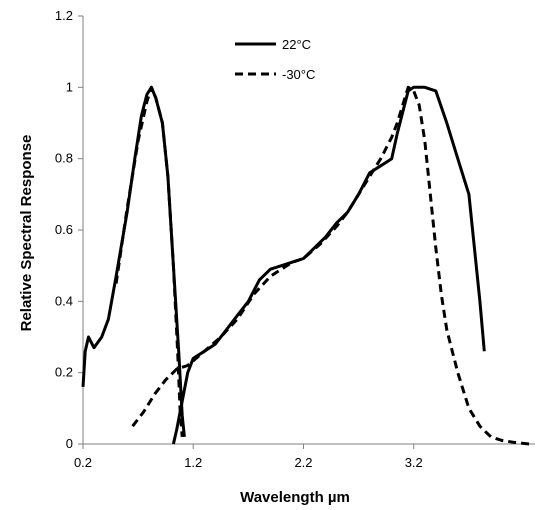 This screenshot has width=538, height=510. What do you see at coordinates (298, 74) in the screenshot?
I see `legend-label: -30°C` at bounding box center [298, 74].